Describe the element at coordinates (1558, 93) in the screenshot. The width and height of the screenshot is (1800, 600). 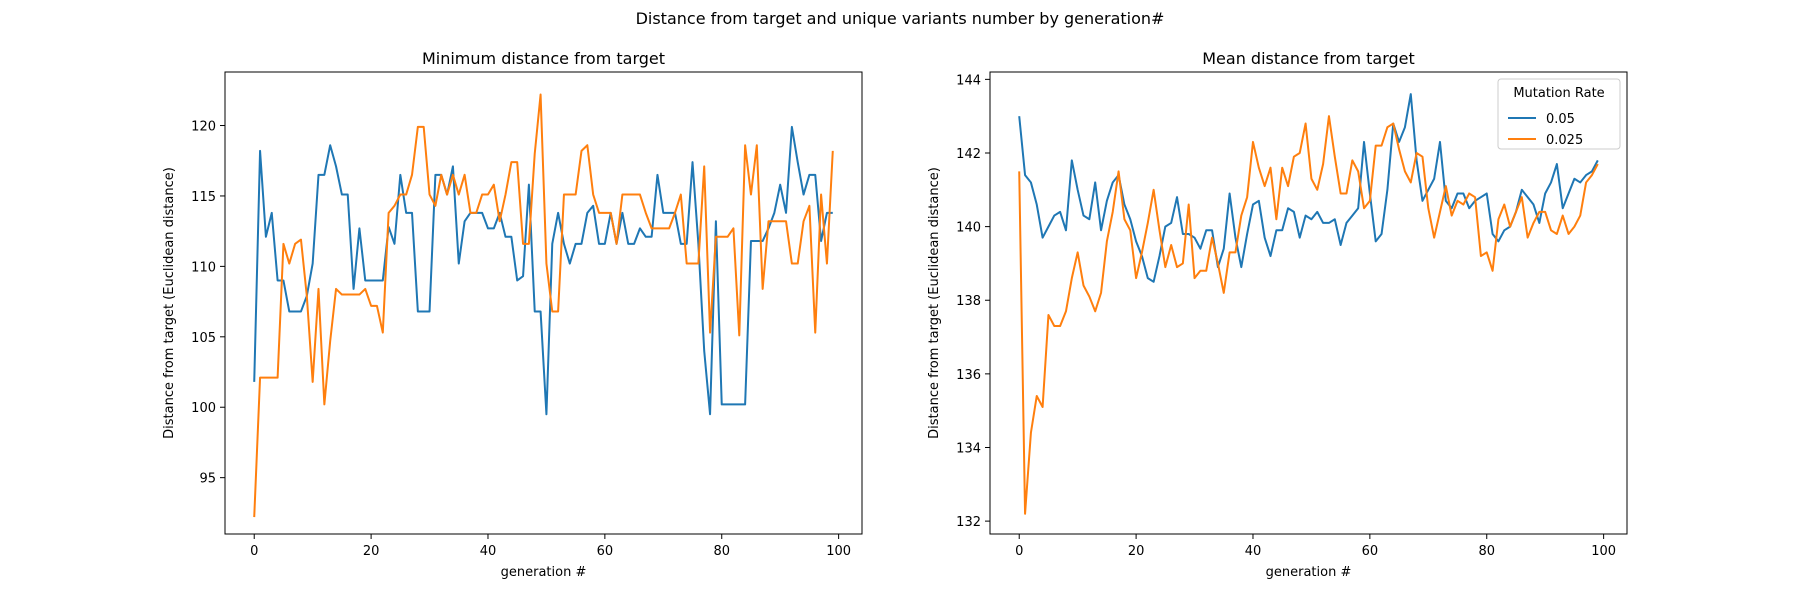
I see `legend-title: Mutation Rate` at that location.